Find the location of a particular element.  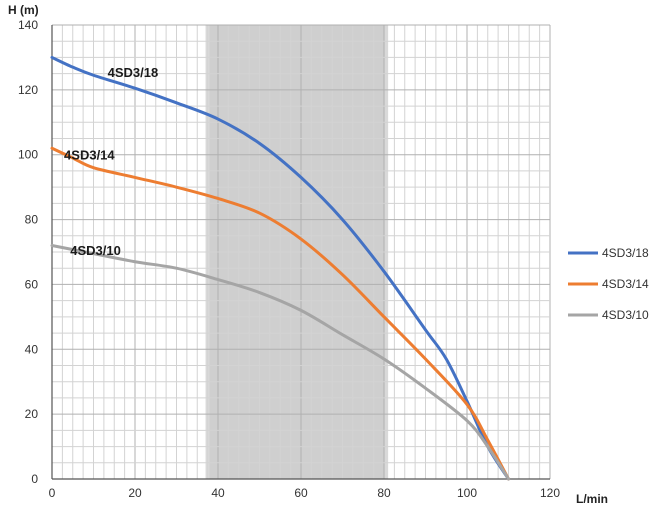

legend-entry: 4SD3/14 is located at coordinates (625, 284).